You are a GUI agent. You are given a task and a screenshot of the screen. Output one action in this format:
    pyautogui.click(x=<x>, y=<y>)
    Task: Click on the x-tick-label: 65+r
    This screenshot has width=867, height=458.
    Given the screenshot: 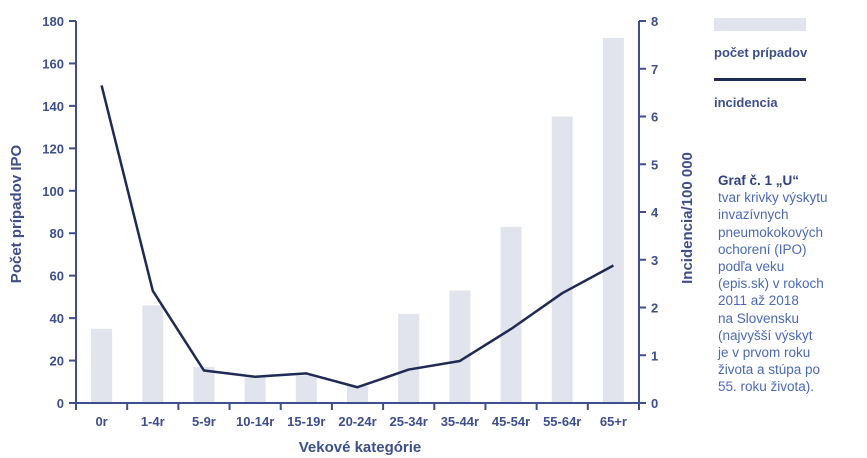 What is the action you would take?
    pyautogui.click(x=613, y=421)
    